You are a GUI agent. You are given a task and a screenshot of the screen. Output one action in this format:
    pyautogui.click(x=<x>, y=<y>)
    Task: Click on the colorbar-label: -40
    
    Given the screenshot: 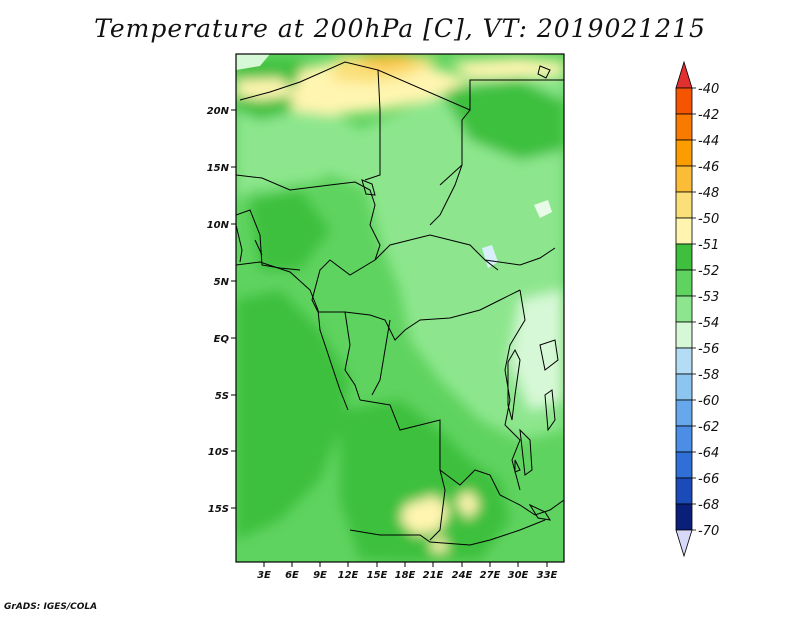 What is the action you would take?
    pyautogui.click(x=708, y=89)
    